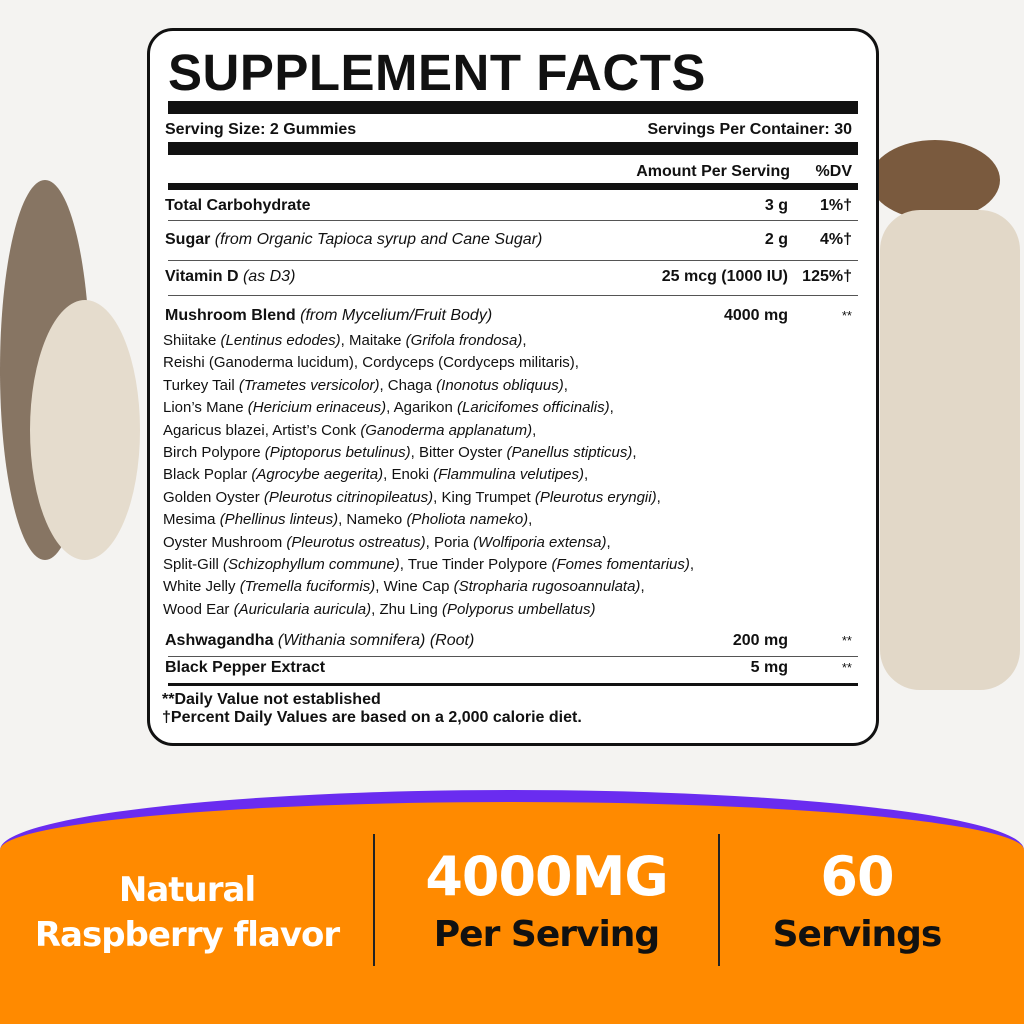 The image size is (1024, 1024). I want to click on blend-text: (Schizophyllum commune), so click(311, 565).